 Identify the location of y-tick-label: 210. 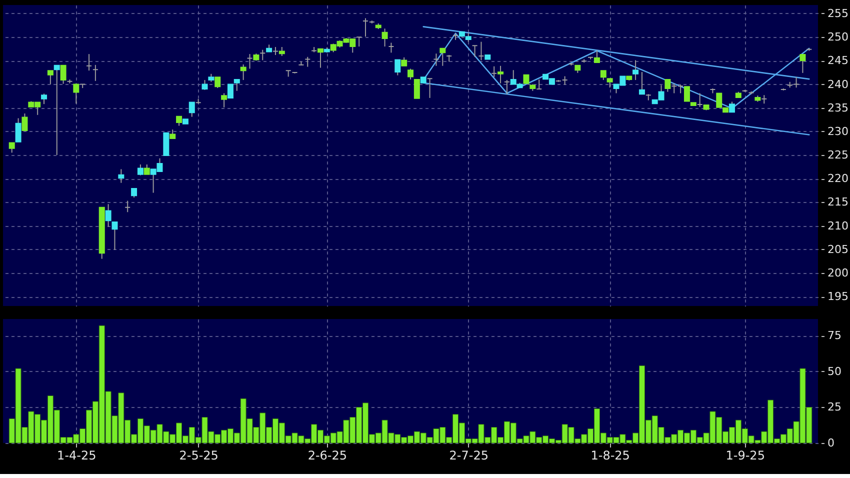
(838, 225).